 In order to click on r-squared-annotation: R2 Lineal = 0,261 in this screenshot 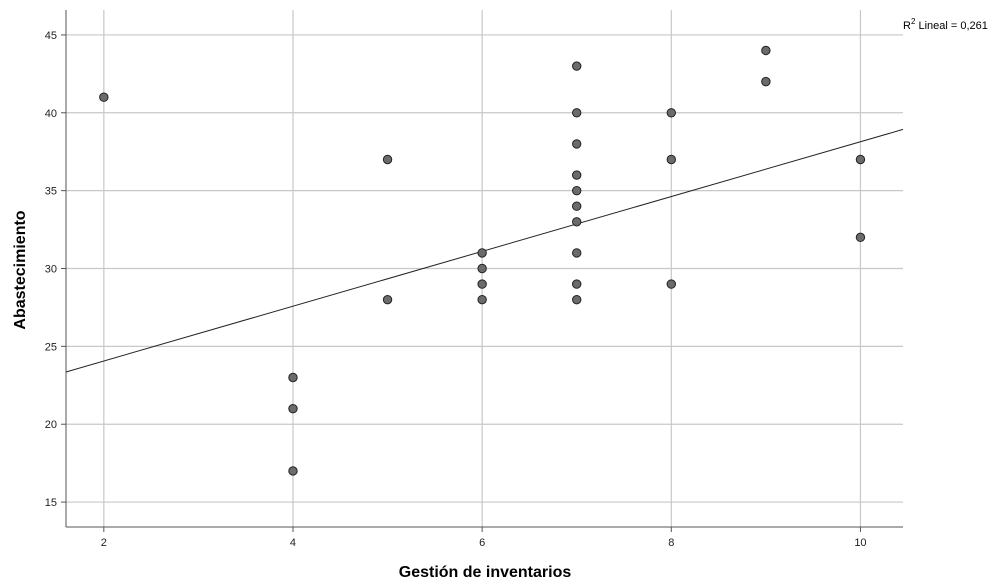, I will do `click(945, 24)`.